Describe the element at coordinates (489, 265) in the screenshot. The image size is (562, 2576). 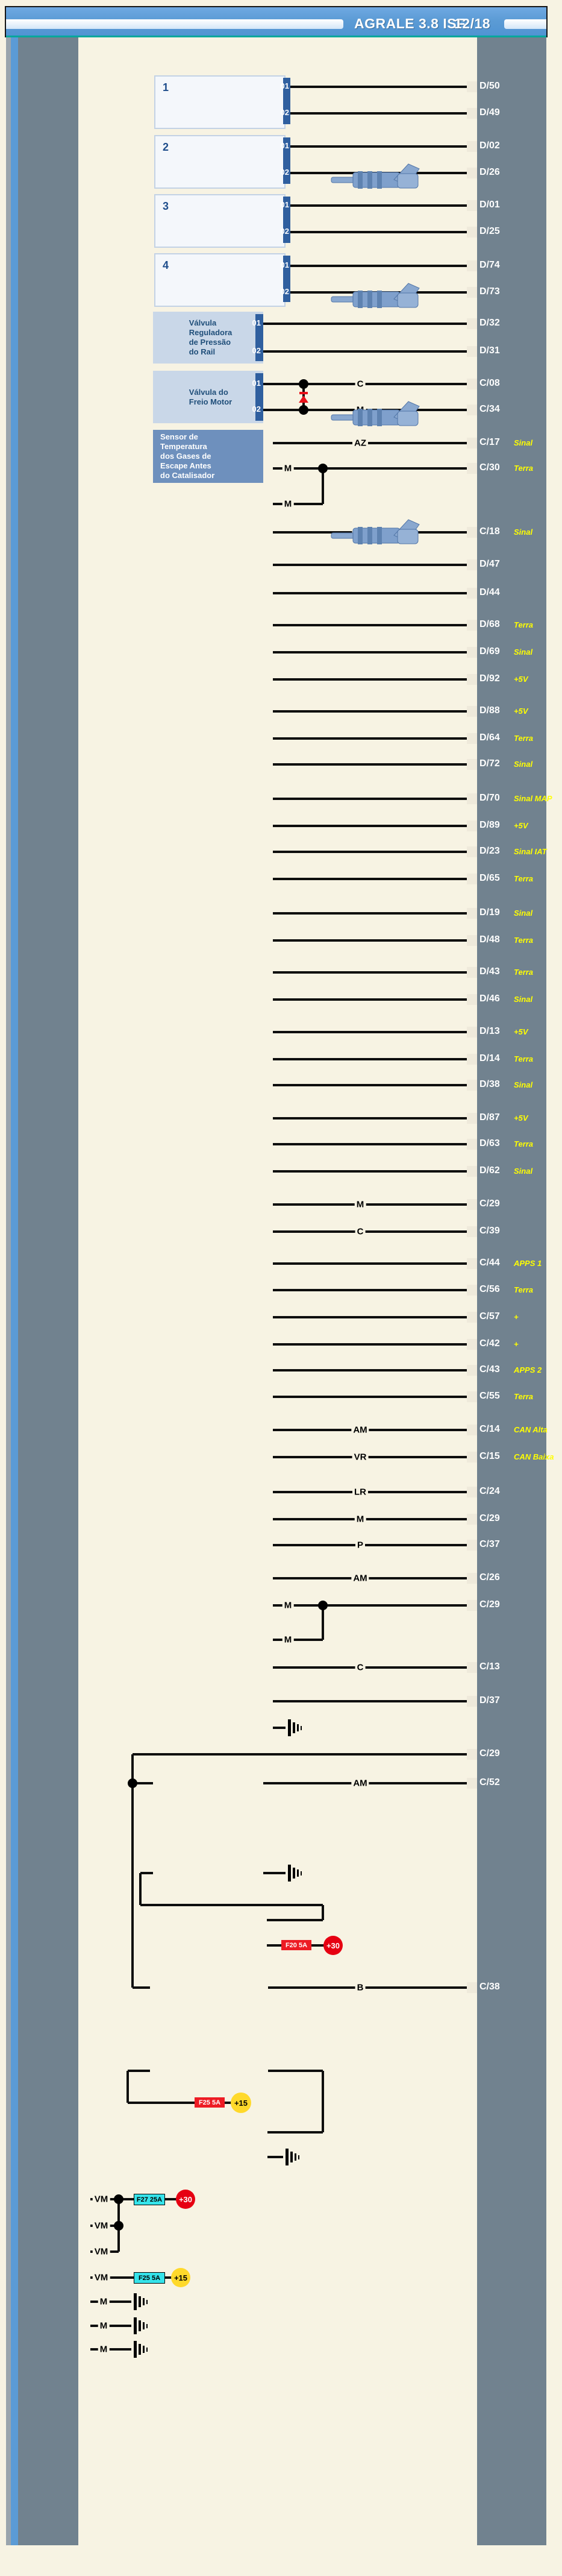
I see `right-pin: D/74` at that location.